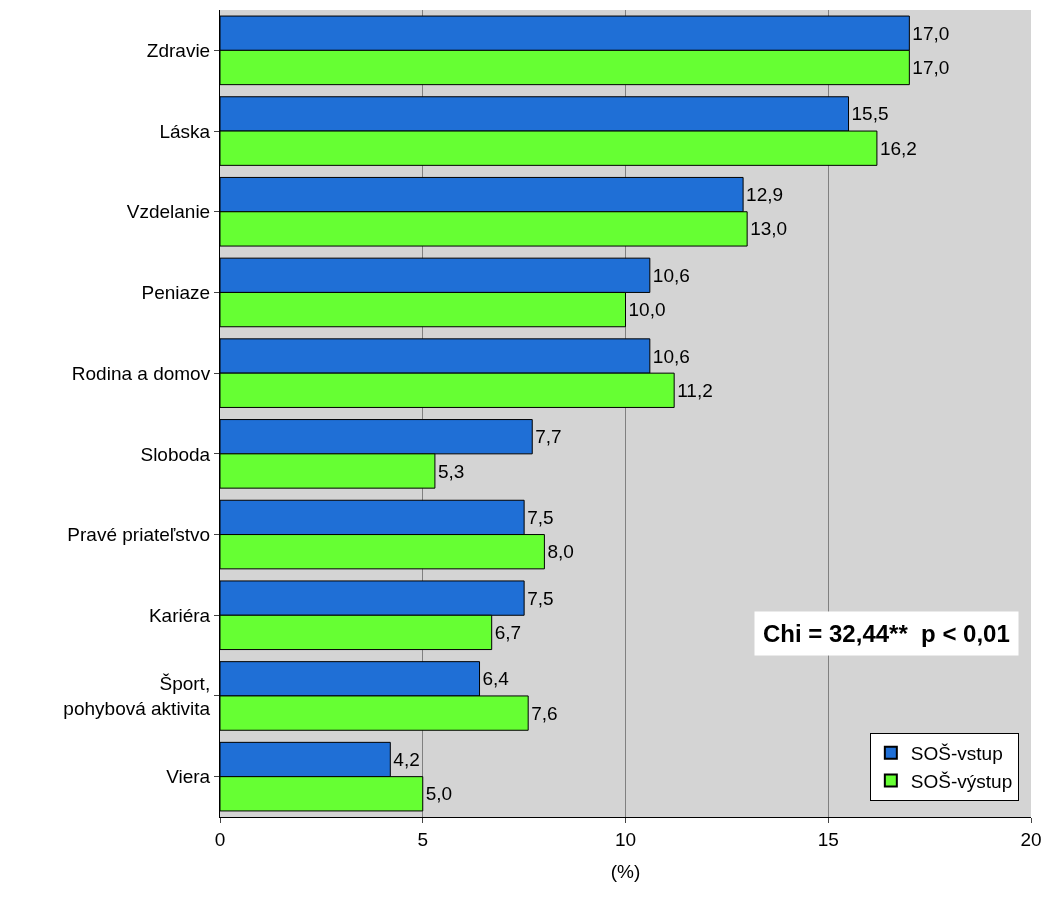 This screenshot has width=1052, height=907. I want to click on x-tick-label: 10, so click(625, 839).